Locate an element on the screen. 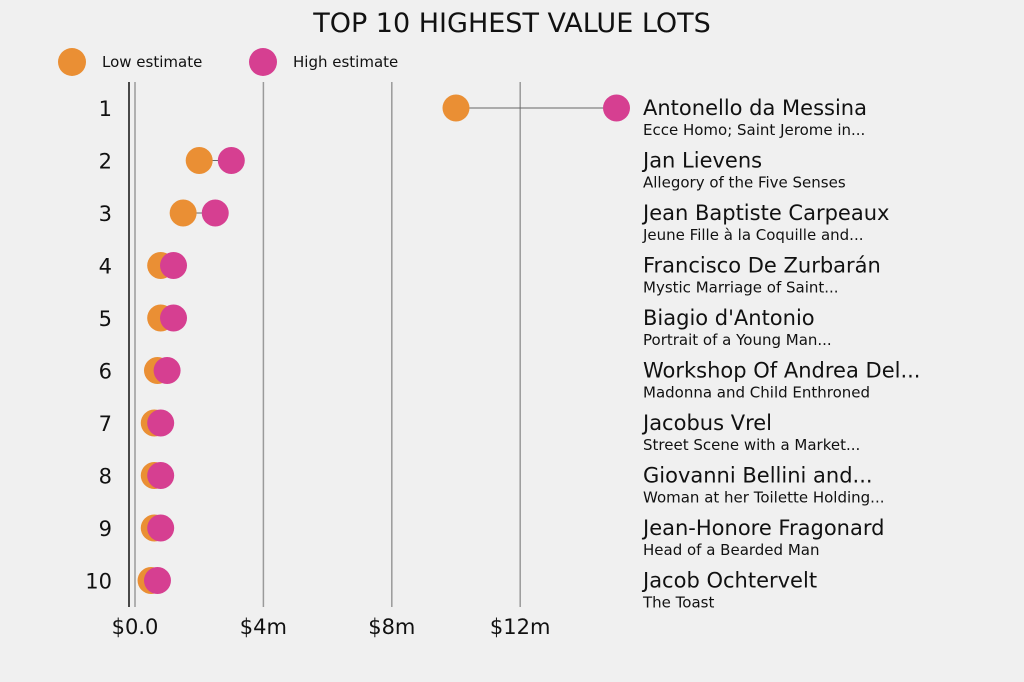 This screenshot has width=1024, height=682. artist-label: Jacob Ochtervelt is located at coordinates (729, 581).